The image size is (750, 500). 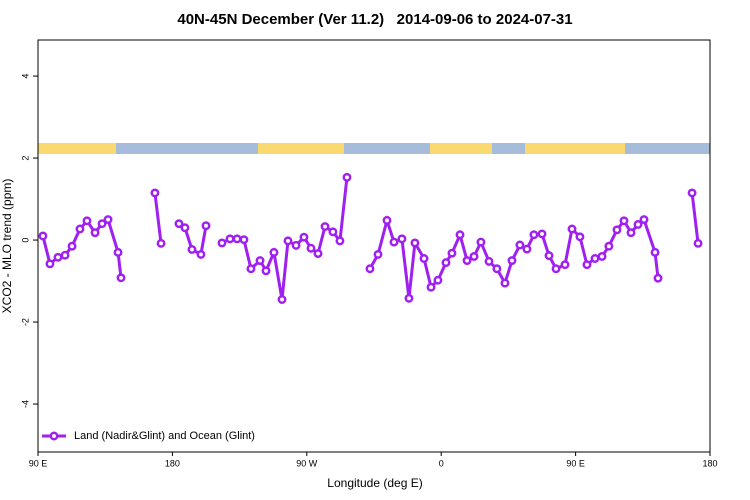 I want to click on y-tick-label: -2, so click(x=25, y=322).